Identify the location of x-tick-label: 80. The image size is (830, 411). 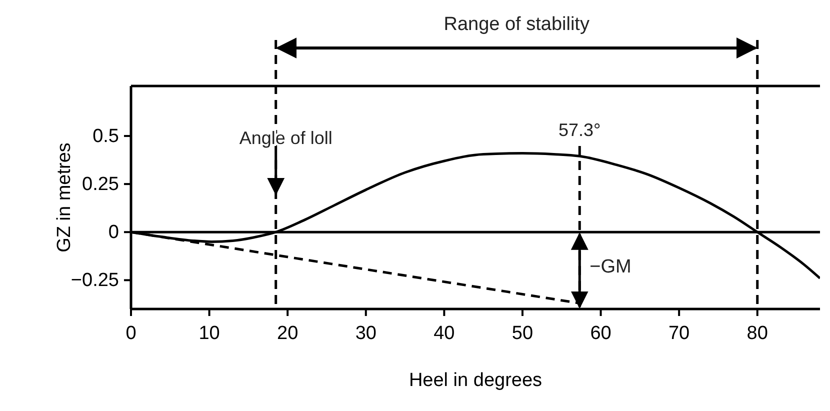
(757, 333).